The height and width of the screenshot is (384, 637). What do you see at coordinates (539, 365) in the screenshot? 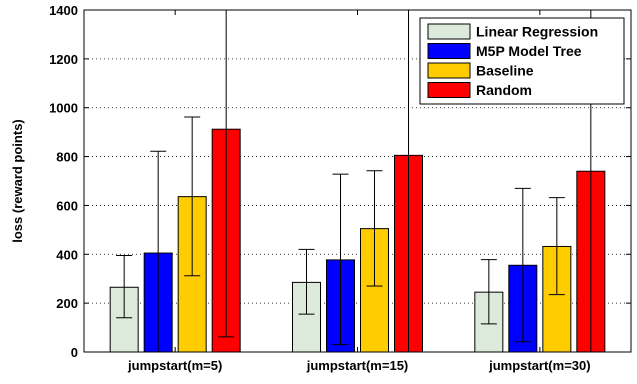
I see `x-tick-label: jumpstart(m=30)` at bounding box center [539, 365].